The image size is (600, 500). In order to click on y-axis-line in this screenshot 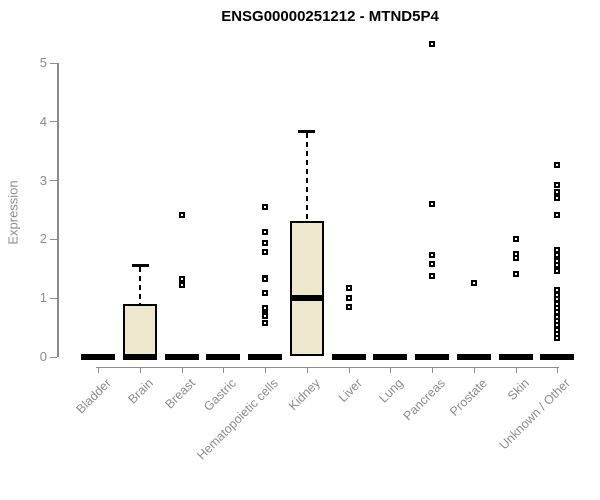, I will do `click(58, 209)`.